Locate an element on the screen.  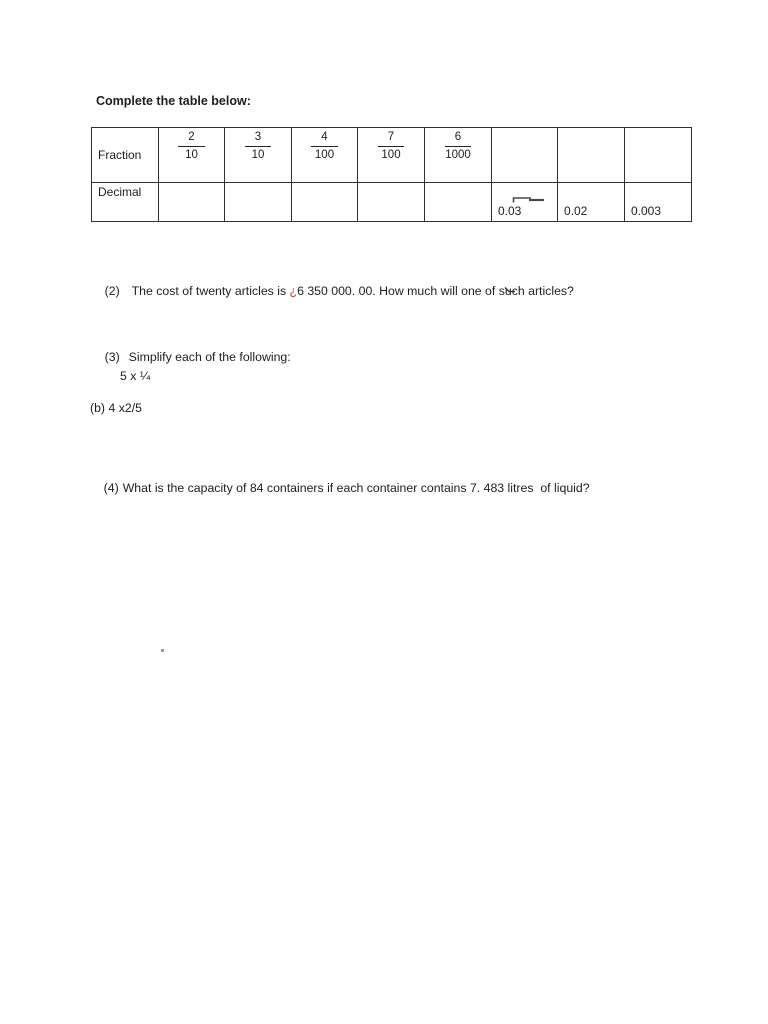
row-label-fraction: Fraction is located at coordinates (125, 155).